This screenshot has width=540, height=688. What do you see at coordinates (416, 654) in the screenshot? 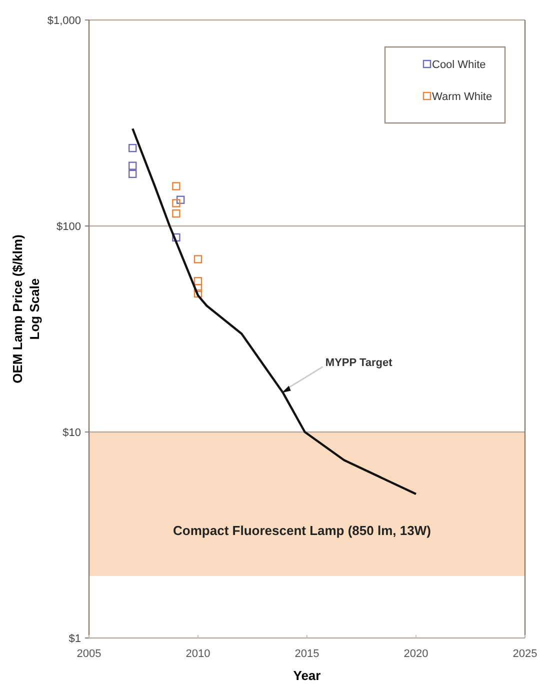
I see `x-tick-label: 2020` at bounding box center [416, 654].